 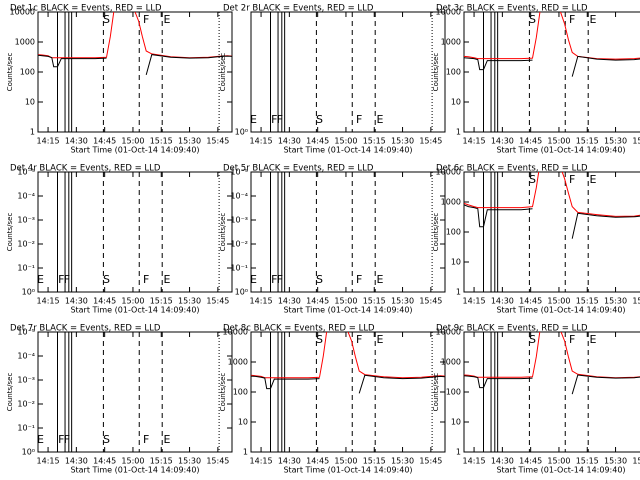 What do you see at coordinates (298, 169) in the screenshot?
I see `chart-title: Det 5r BLACK = Events, RED = LLD` at bounding box center [298, 169].